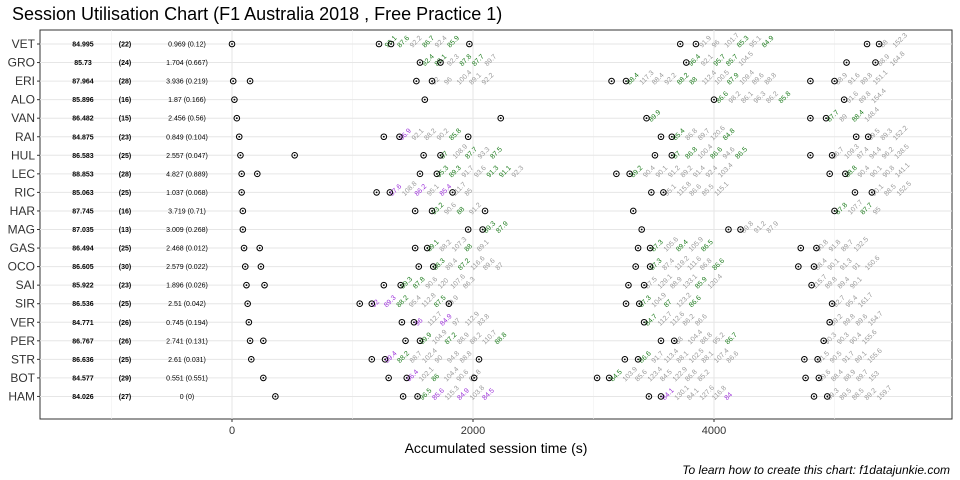 The width and height of the screenshot is (960, 480). I want to click on lap-time-label: 95, so click(877, 211).